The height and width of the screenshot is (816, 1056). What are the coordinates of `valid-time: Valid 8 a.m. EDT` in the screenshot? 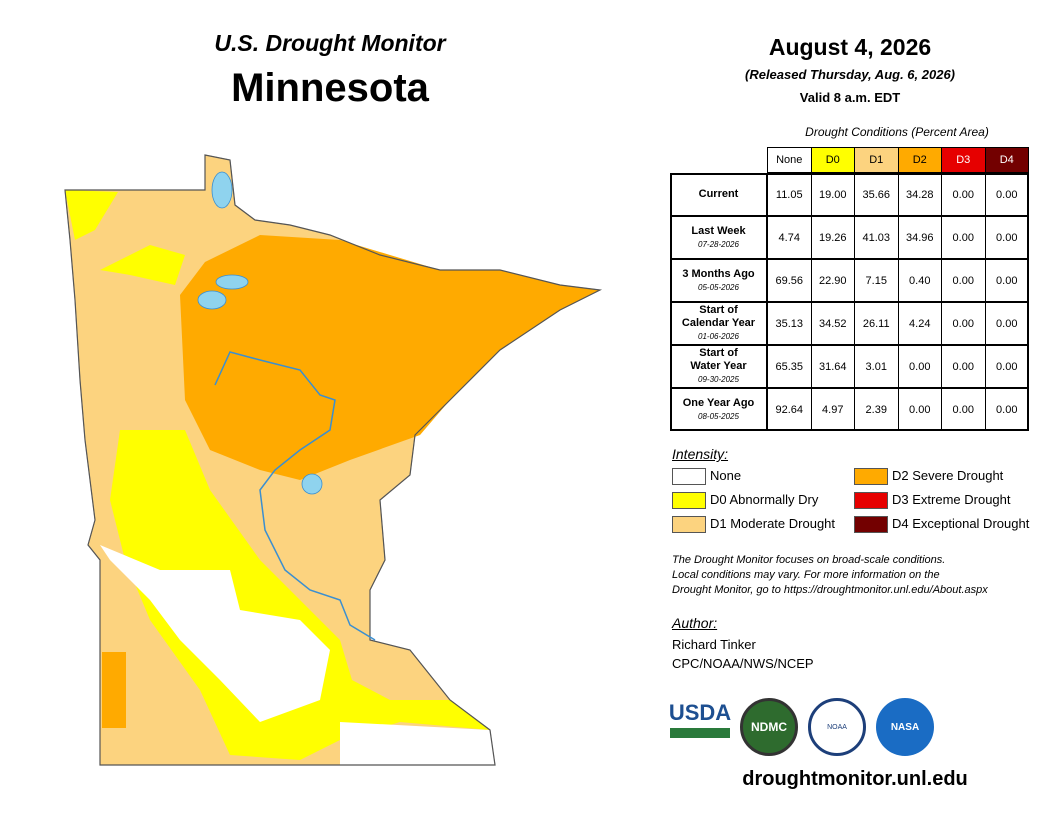 It's located at (850, 97).